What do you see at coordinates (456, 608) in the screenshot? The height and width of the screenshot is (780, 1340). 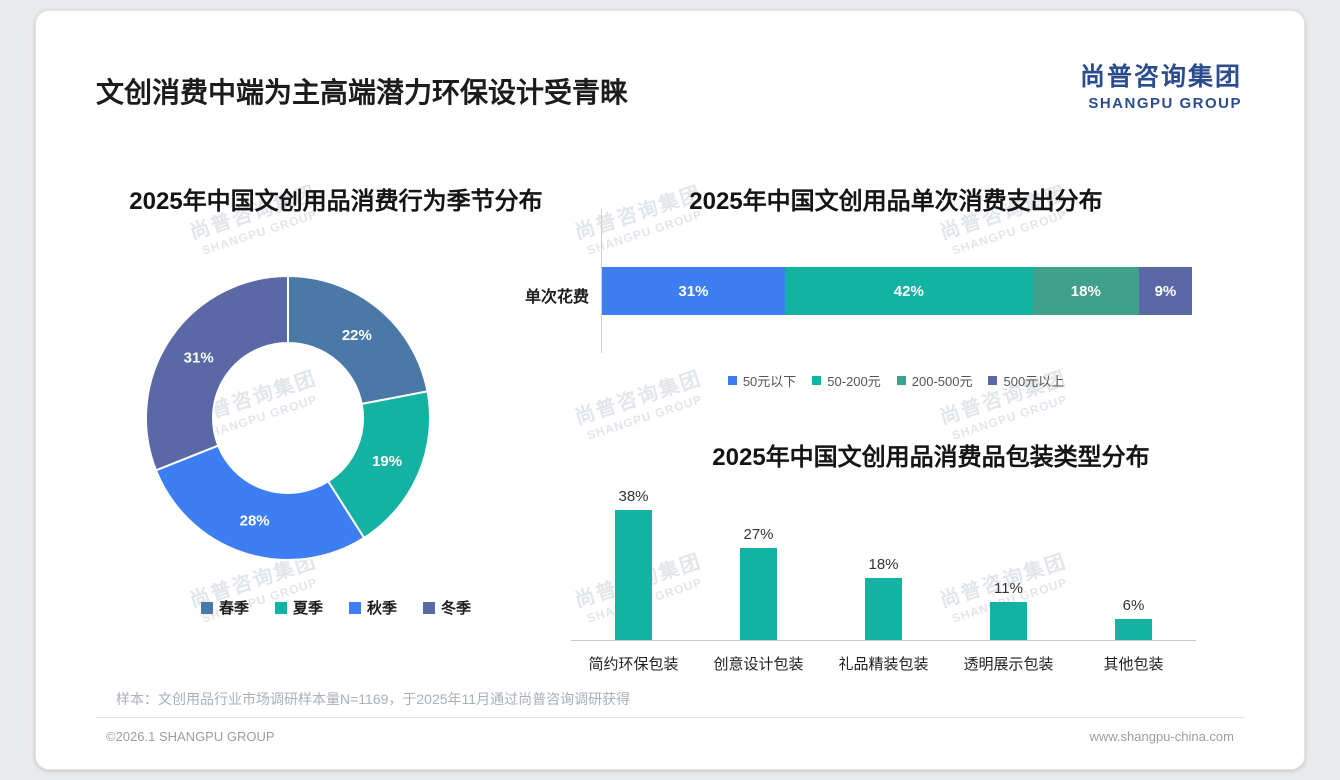 I see `legend-label: 冬季` at bounding box center [456, 608].